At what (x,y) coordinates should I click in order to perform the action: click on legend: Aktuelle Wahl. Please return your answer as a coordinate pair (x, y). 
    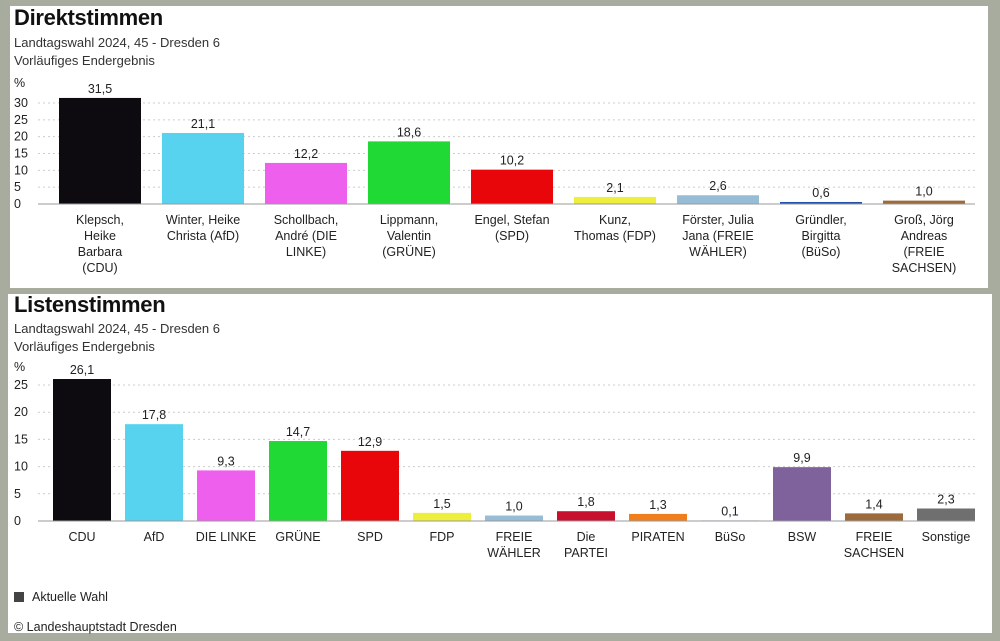
    Looking at the image, I should click on (61, 597).